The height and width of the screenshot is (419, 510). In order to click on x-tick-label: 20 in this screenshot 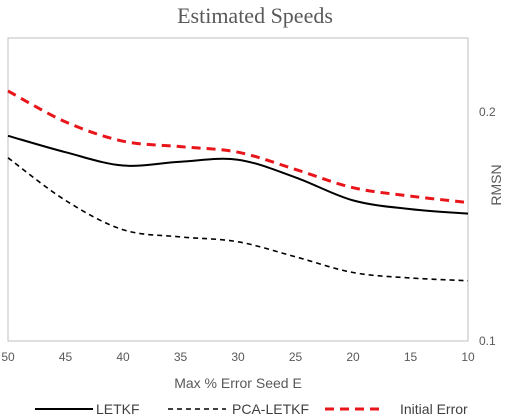, I will do `click(353, 357)`.